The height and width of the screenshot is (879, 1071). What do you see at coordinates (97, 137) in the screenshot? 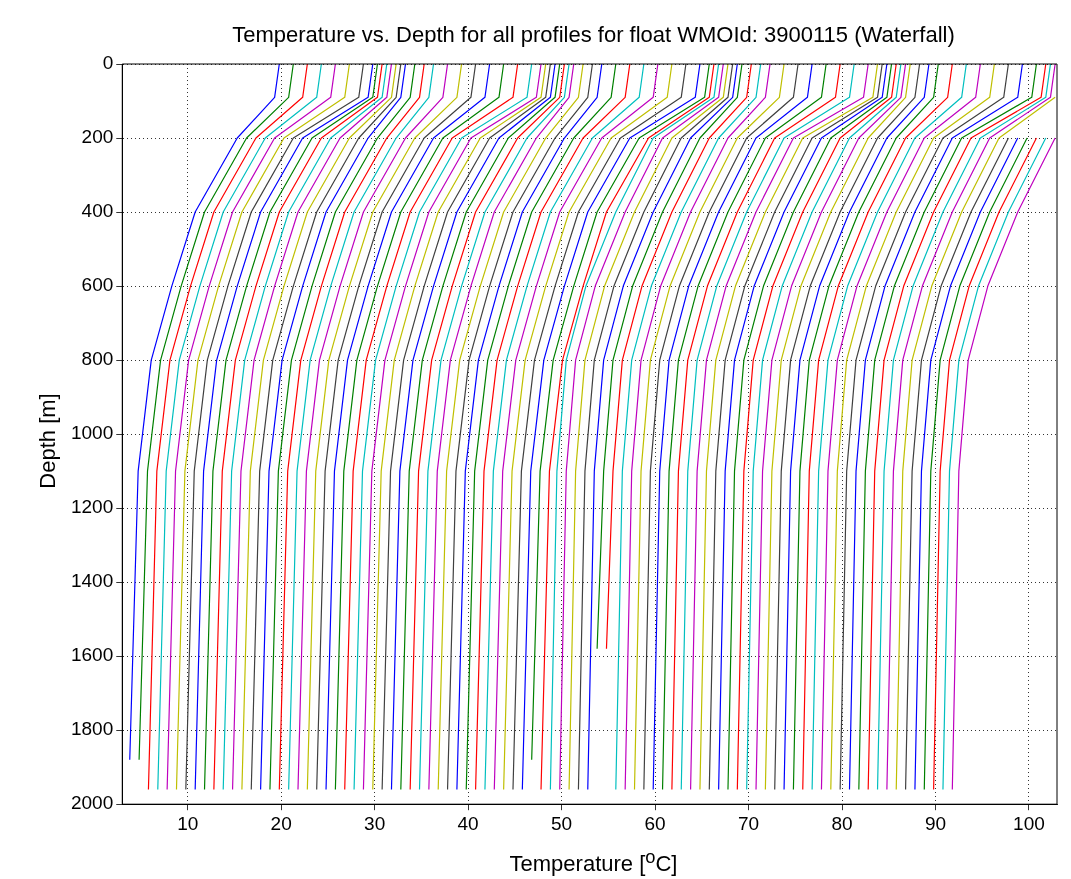
I see `y-tick-label: 200` at bounding box center [97, 137].